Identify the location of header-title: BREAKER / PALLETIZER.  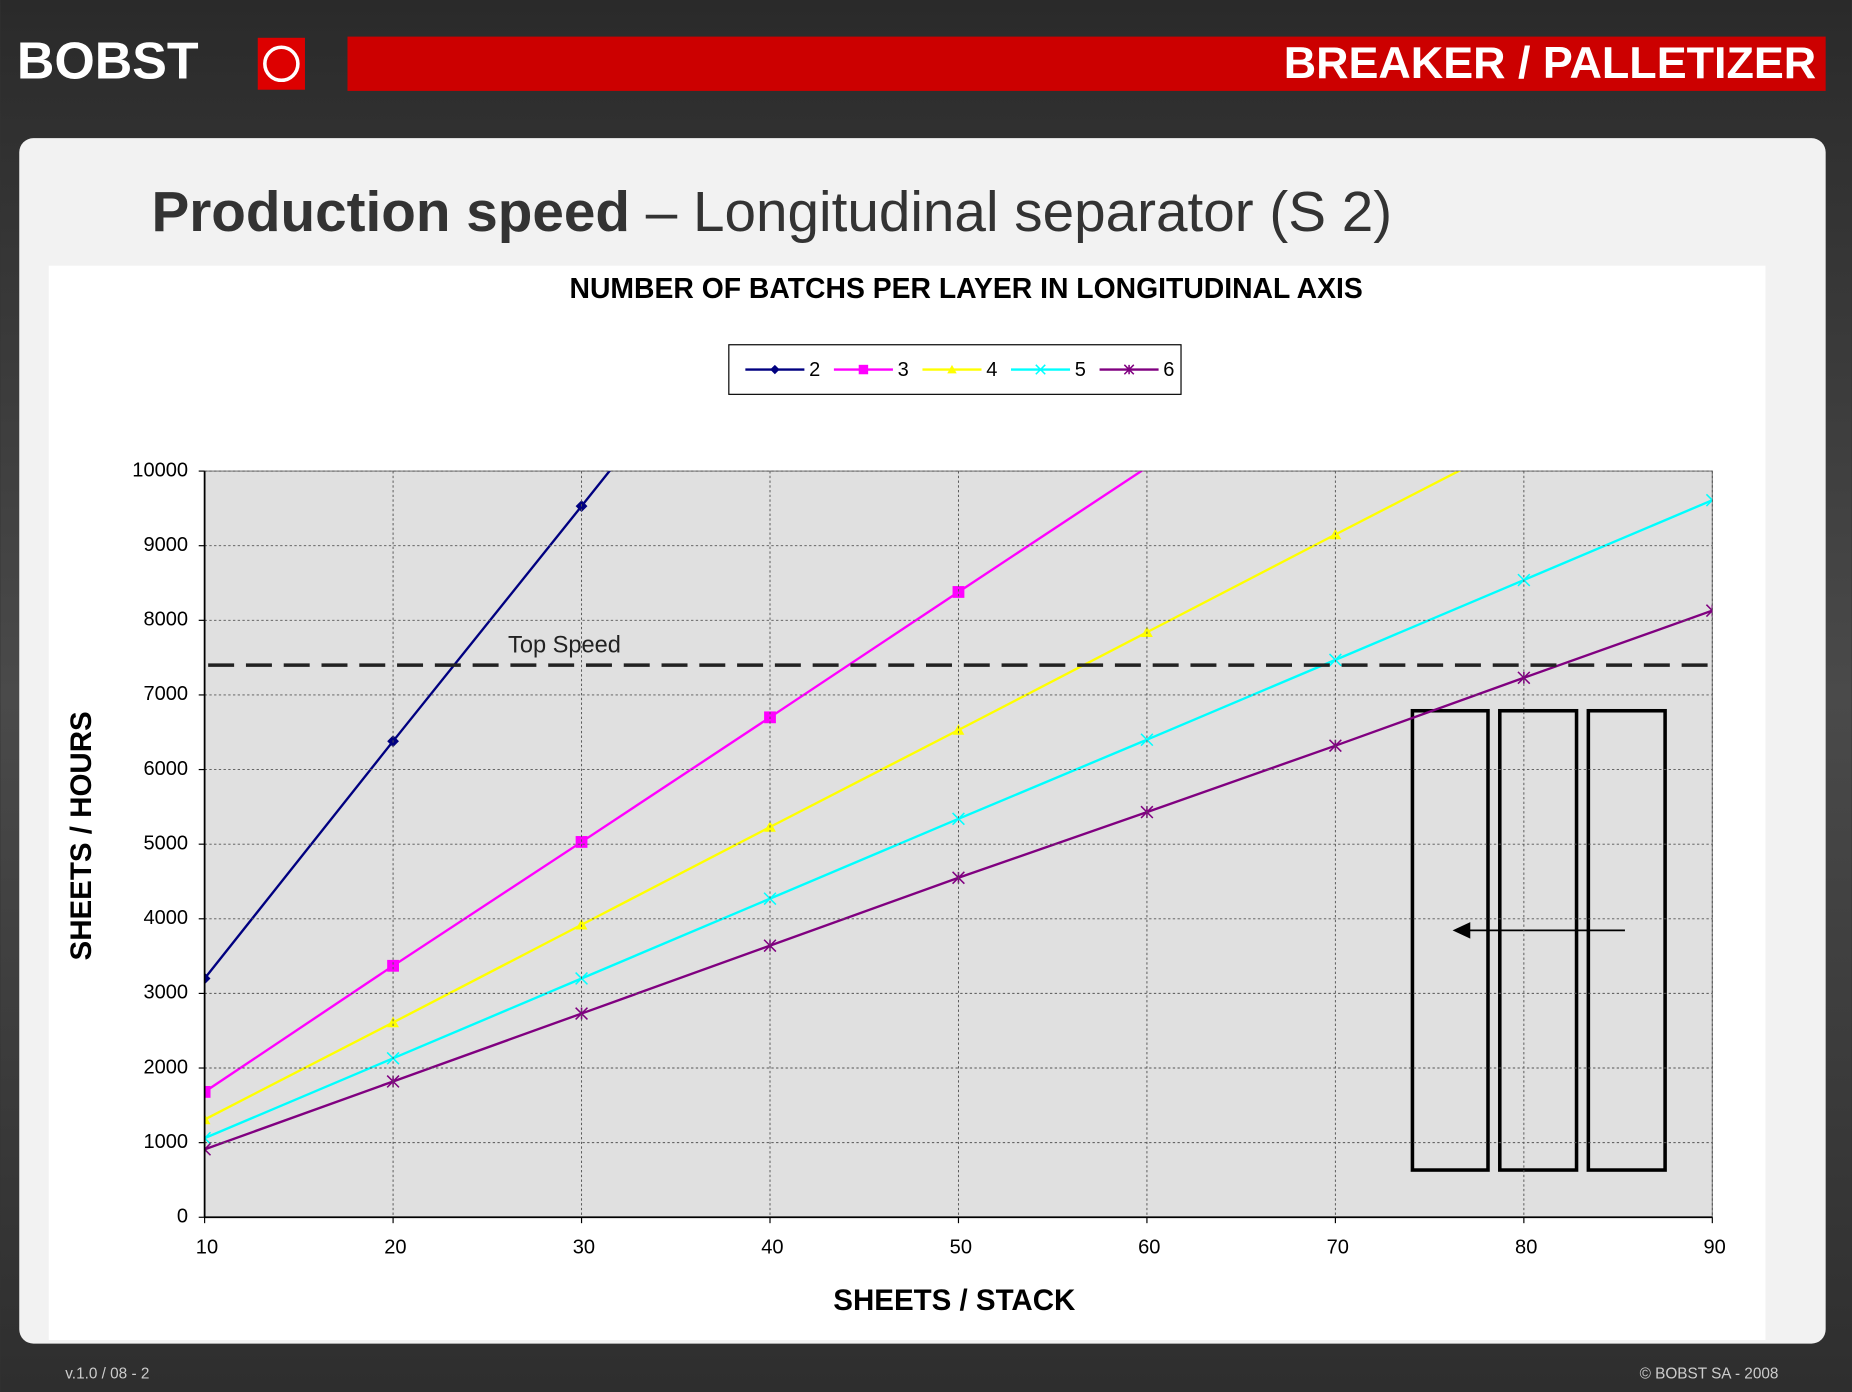
(1550, 62).